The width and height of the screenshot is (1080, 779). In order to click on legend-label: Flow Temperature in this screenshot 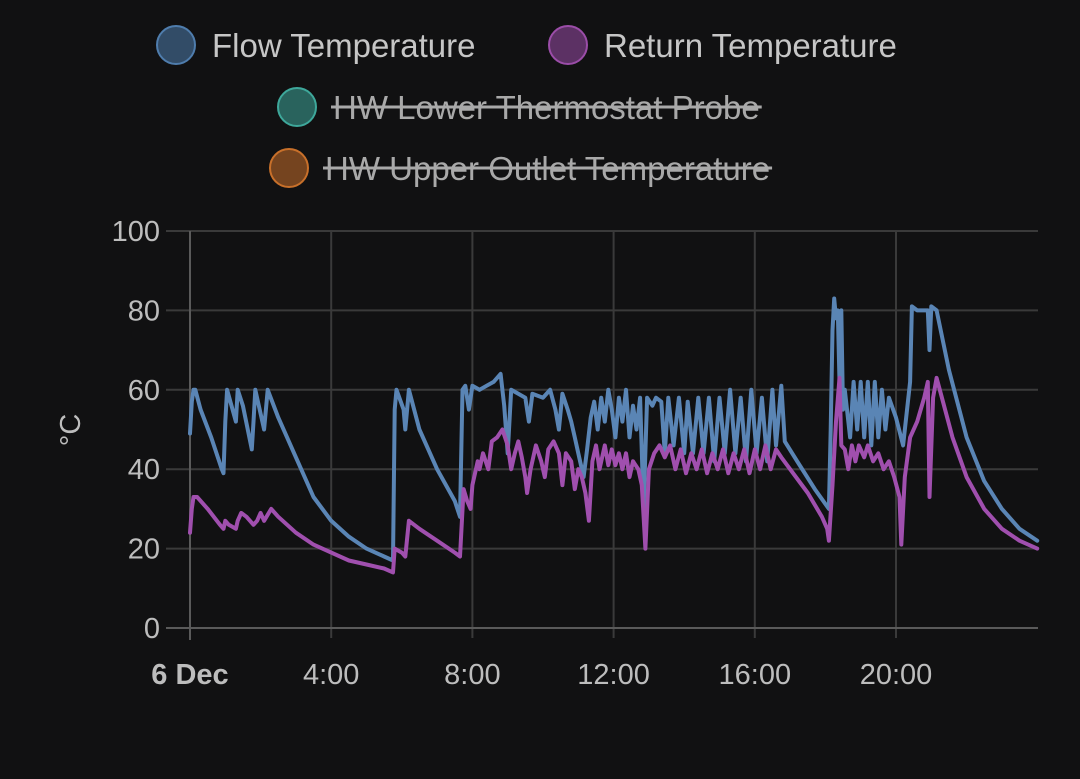, I will do `click(344, 45)`.